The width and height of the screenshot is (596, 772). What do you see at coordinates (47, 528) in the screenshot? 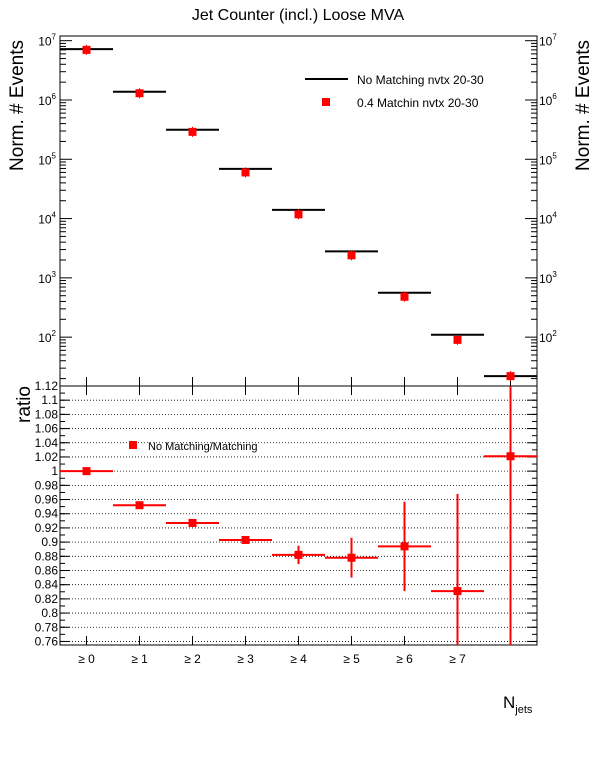
I see `ratio-y-tick-label: 0.92` at bounding box center [47, 528].